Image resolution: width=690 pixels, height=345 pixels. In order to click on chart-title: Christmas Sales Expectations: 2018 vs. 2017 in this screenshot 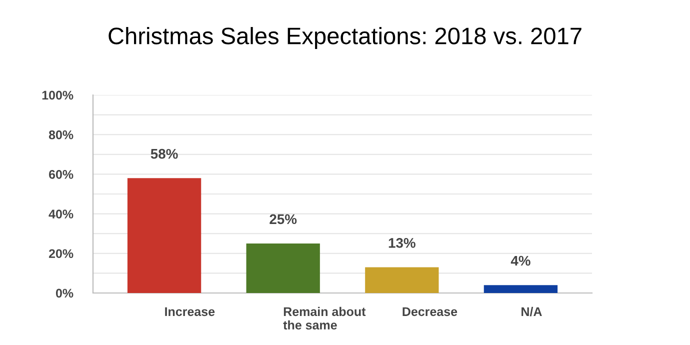, I will do `click(345, 38)`.